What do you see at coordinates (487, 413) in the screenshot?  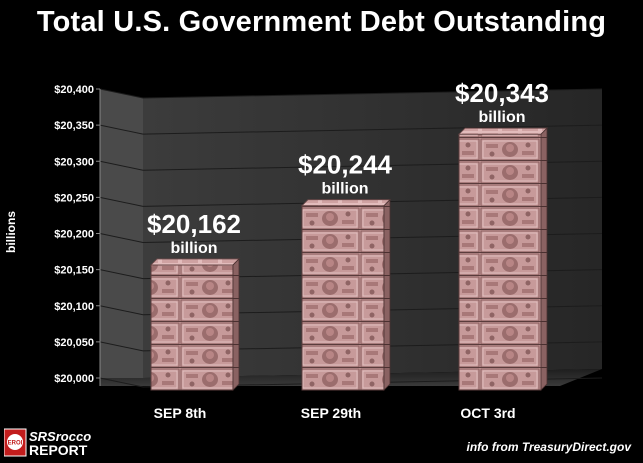 I see `x-tick-label-2: OCT 3rd` at bounding box center [487, 413].